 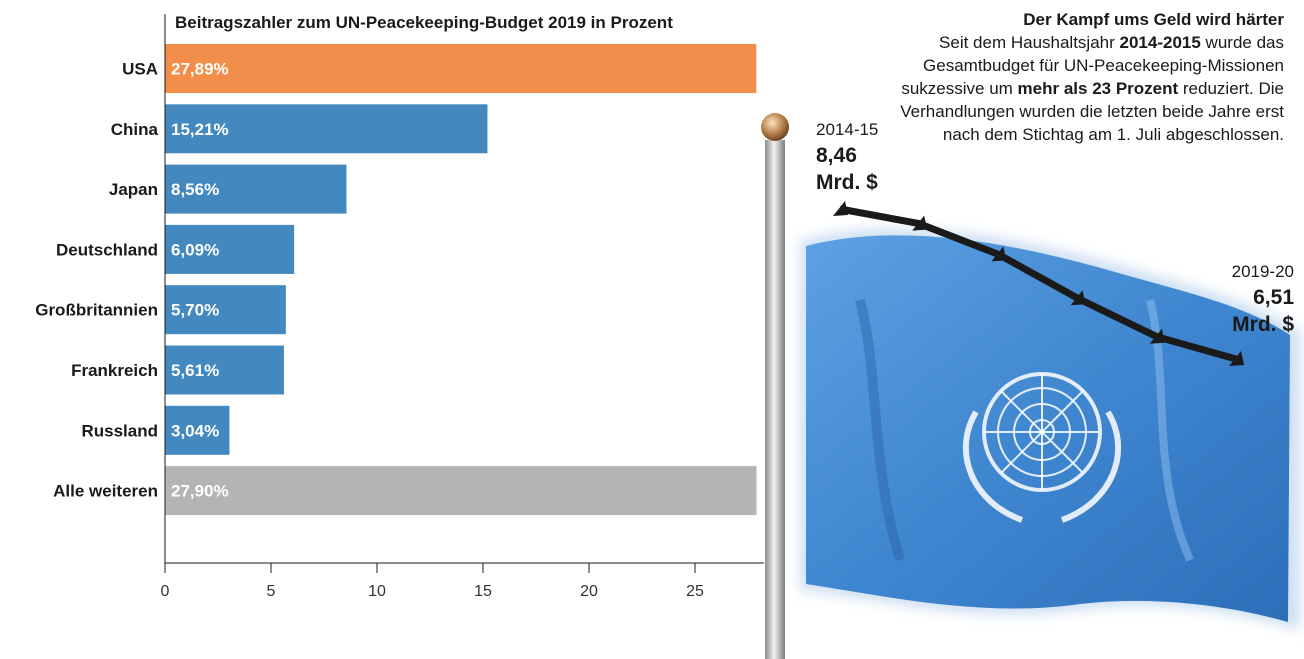 What do you see at coordinates (847, 182) in the screenshot?
I see `trend-start-unit: Mrd. $` at bounding box center [847, 182].